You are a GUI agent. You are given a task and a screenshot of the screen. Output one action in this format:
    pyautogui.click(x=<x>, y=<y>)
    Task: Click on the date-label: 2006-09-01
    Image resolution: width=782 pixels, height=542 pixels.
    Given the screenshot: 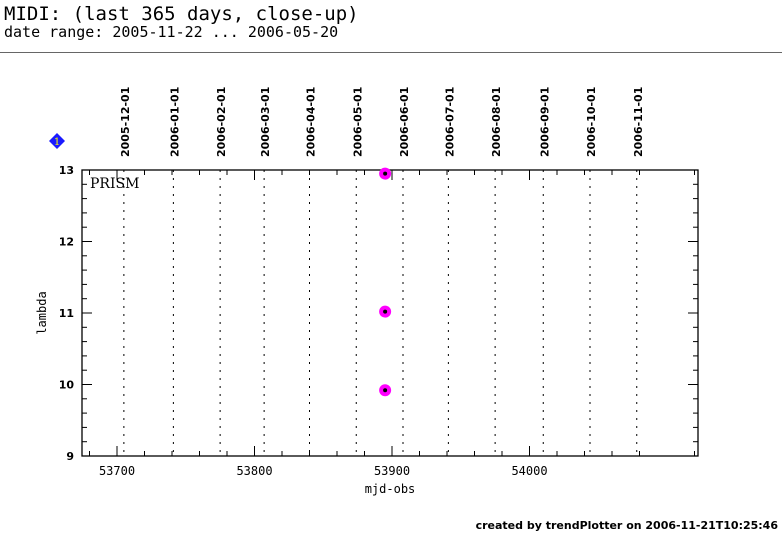 What is the action you would take?
    pyautogui.click(x=544, y=122)
    